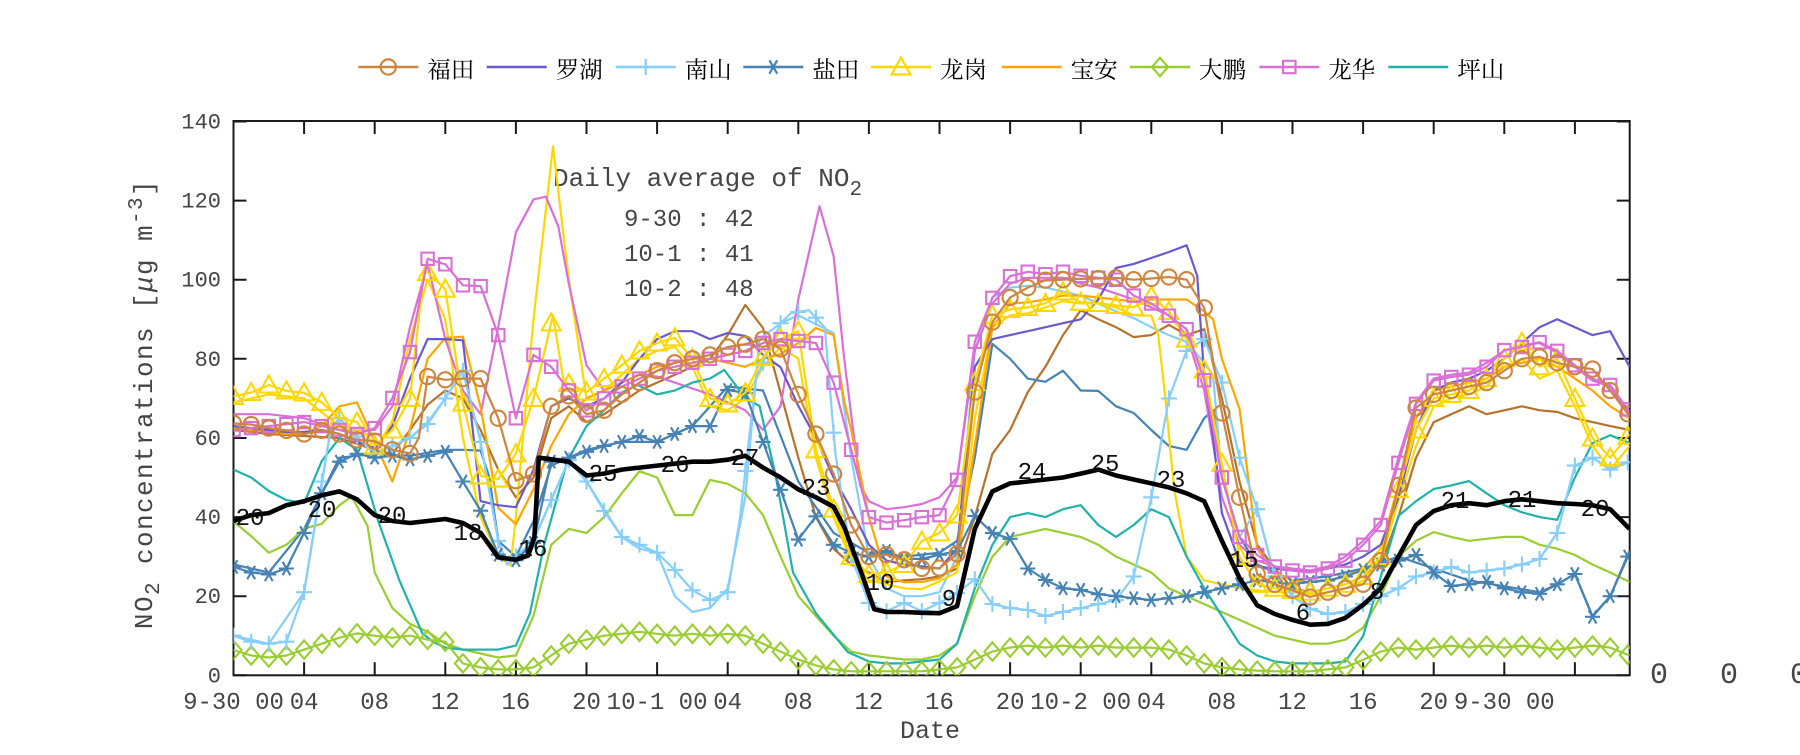 This screenshot has height=755, width=1800. I want to click on svg-text: 9-30 : 42, so click(689, 220).